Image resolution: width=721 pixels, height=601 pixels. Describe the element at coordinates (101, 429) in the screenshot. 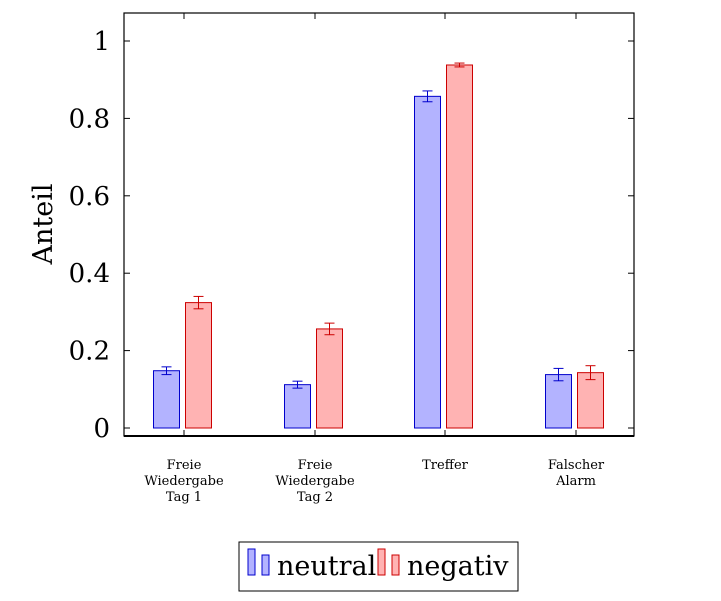

I see `y-tick-label: 0` at that location.